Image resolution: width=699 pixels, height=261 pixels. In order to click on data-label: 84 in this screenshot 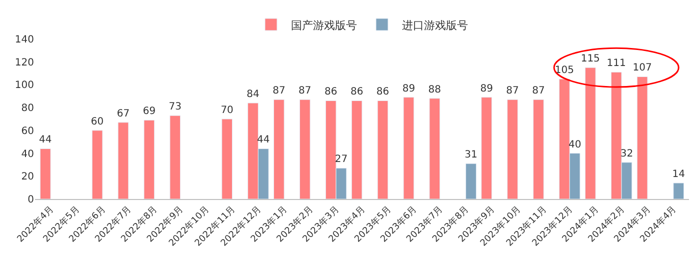, I will do `click(253, 94)`.